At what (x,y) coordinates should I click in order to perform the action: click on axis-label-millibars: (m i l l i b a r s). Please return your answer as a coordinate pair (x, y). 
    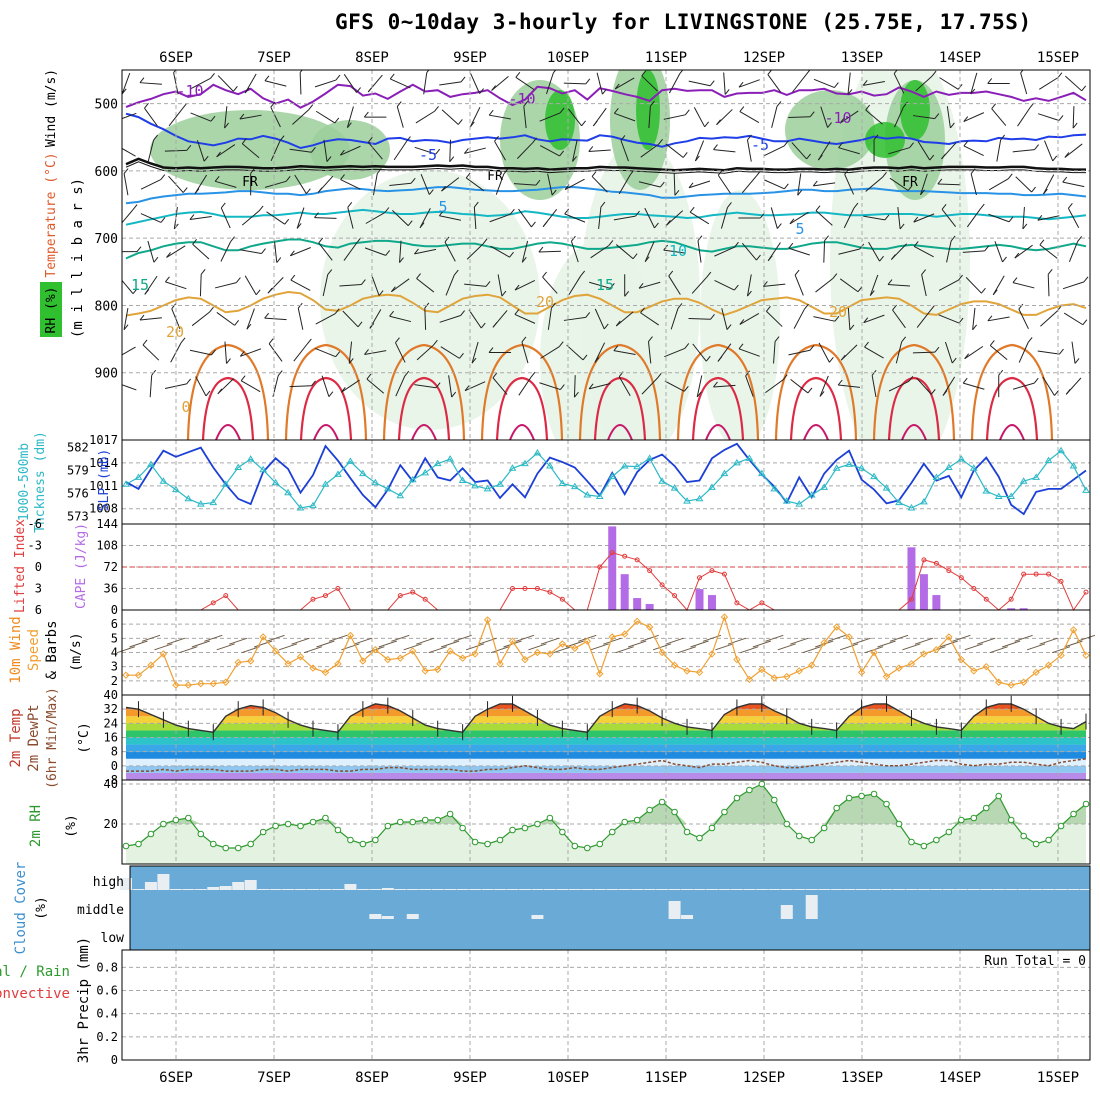
    Looking at the image, I should click on (78, 258).